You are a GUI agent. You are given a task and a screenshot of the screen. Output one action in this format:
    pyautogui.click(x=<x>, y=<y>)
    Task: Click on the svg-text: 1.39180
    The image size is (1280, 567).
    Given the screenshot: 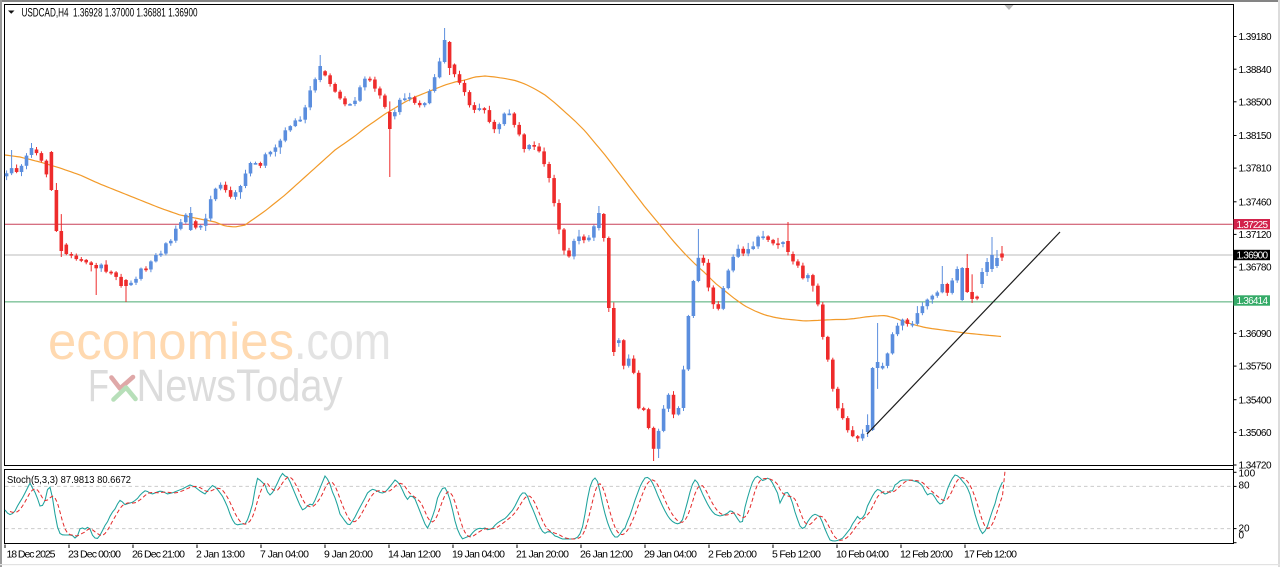 What is the action you would take?
    pyautogui.click(x=1255, y=37)
    